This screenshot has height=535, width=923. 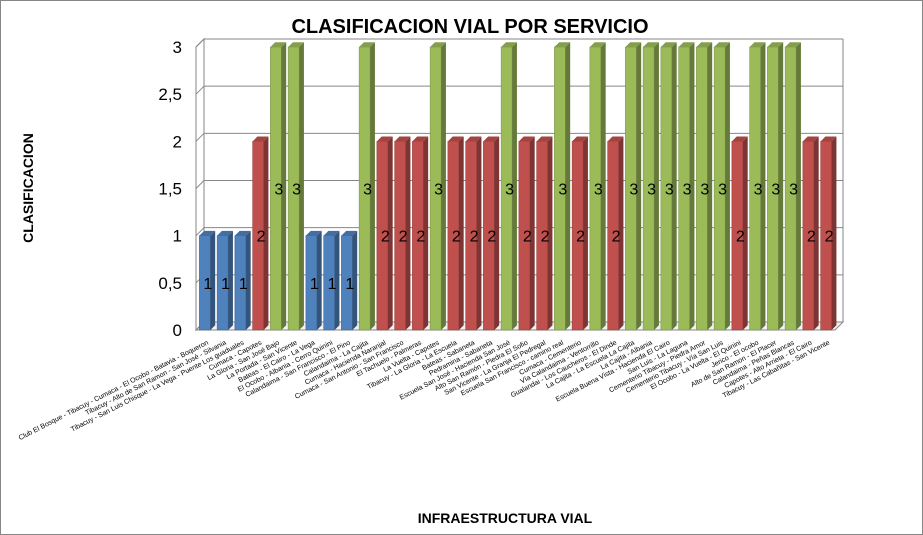 I want to click on y-tick-label: 3, so click(x=177, y=47).